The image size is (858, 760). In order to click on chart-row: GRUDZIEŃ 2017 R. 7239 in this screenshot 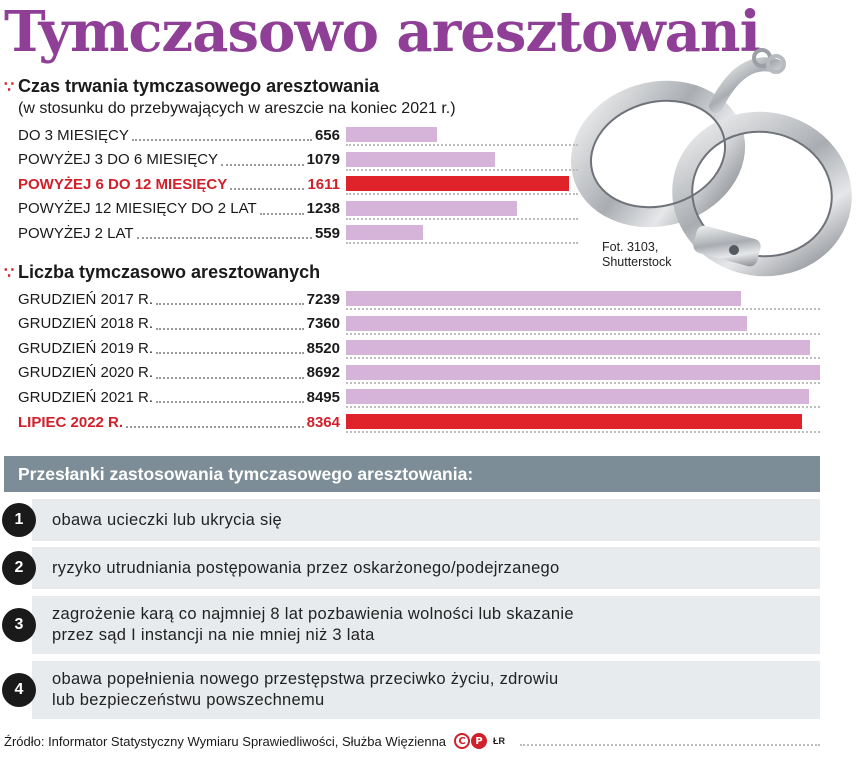, I will do `click(179, 299)`.